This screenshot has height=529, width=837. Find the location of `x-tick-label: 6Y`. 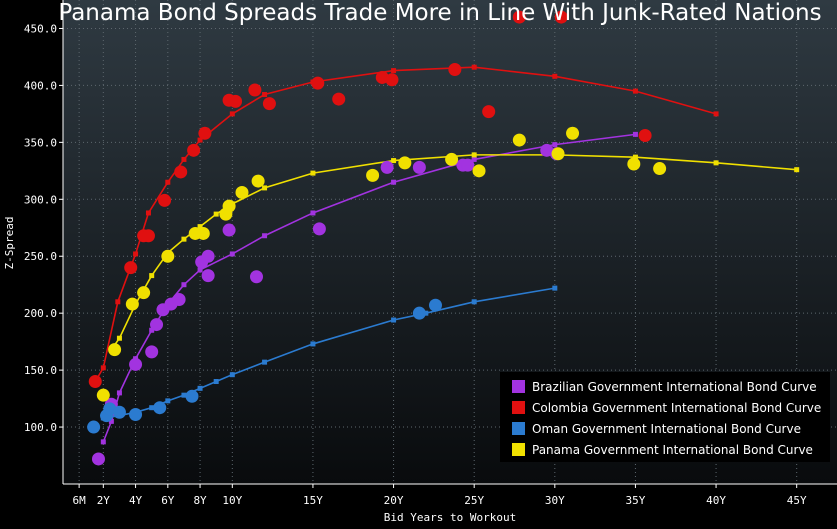

x-tick-label: 6Y is located at coordinates (168, 500).